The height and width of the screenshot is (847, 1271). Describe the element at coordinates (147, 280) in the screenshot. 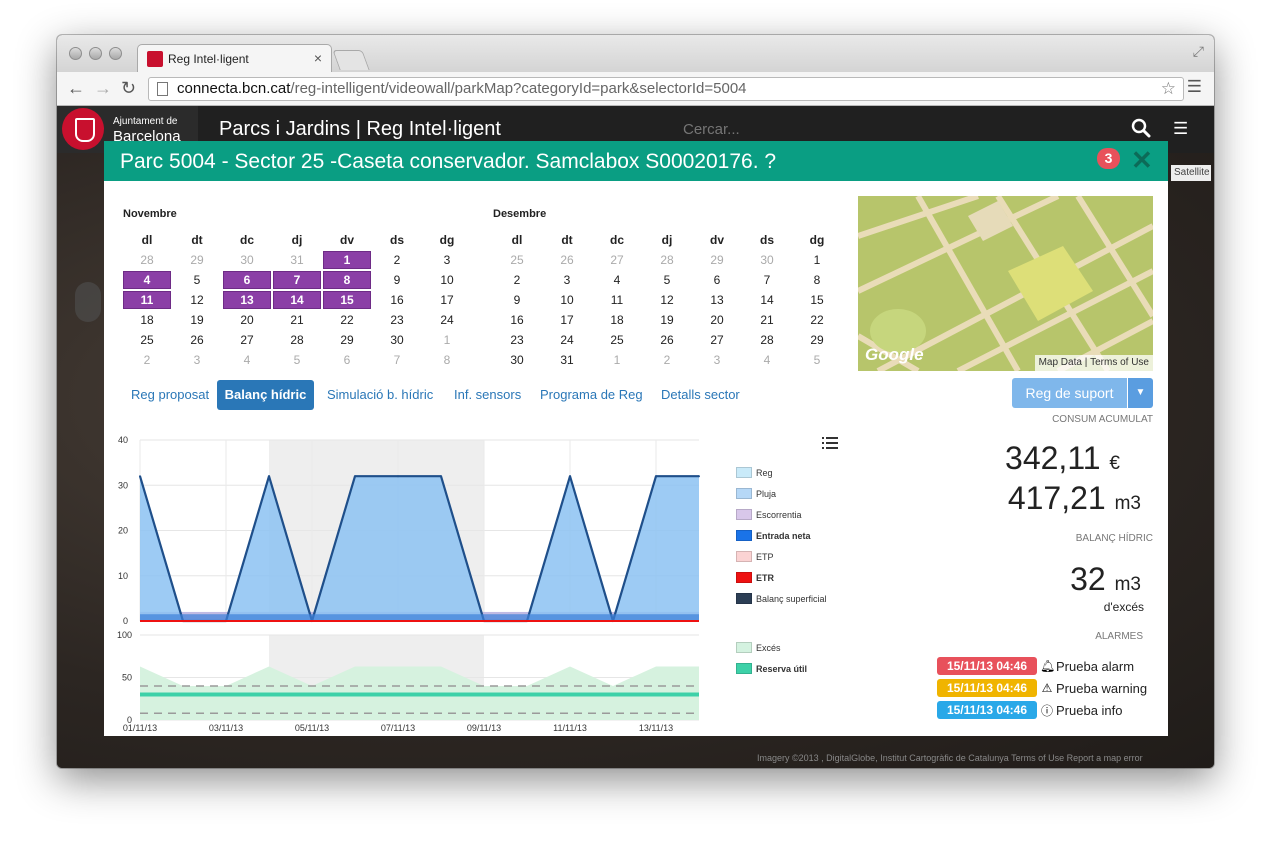

I see `calendar-day-selected: 4` at that location.